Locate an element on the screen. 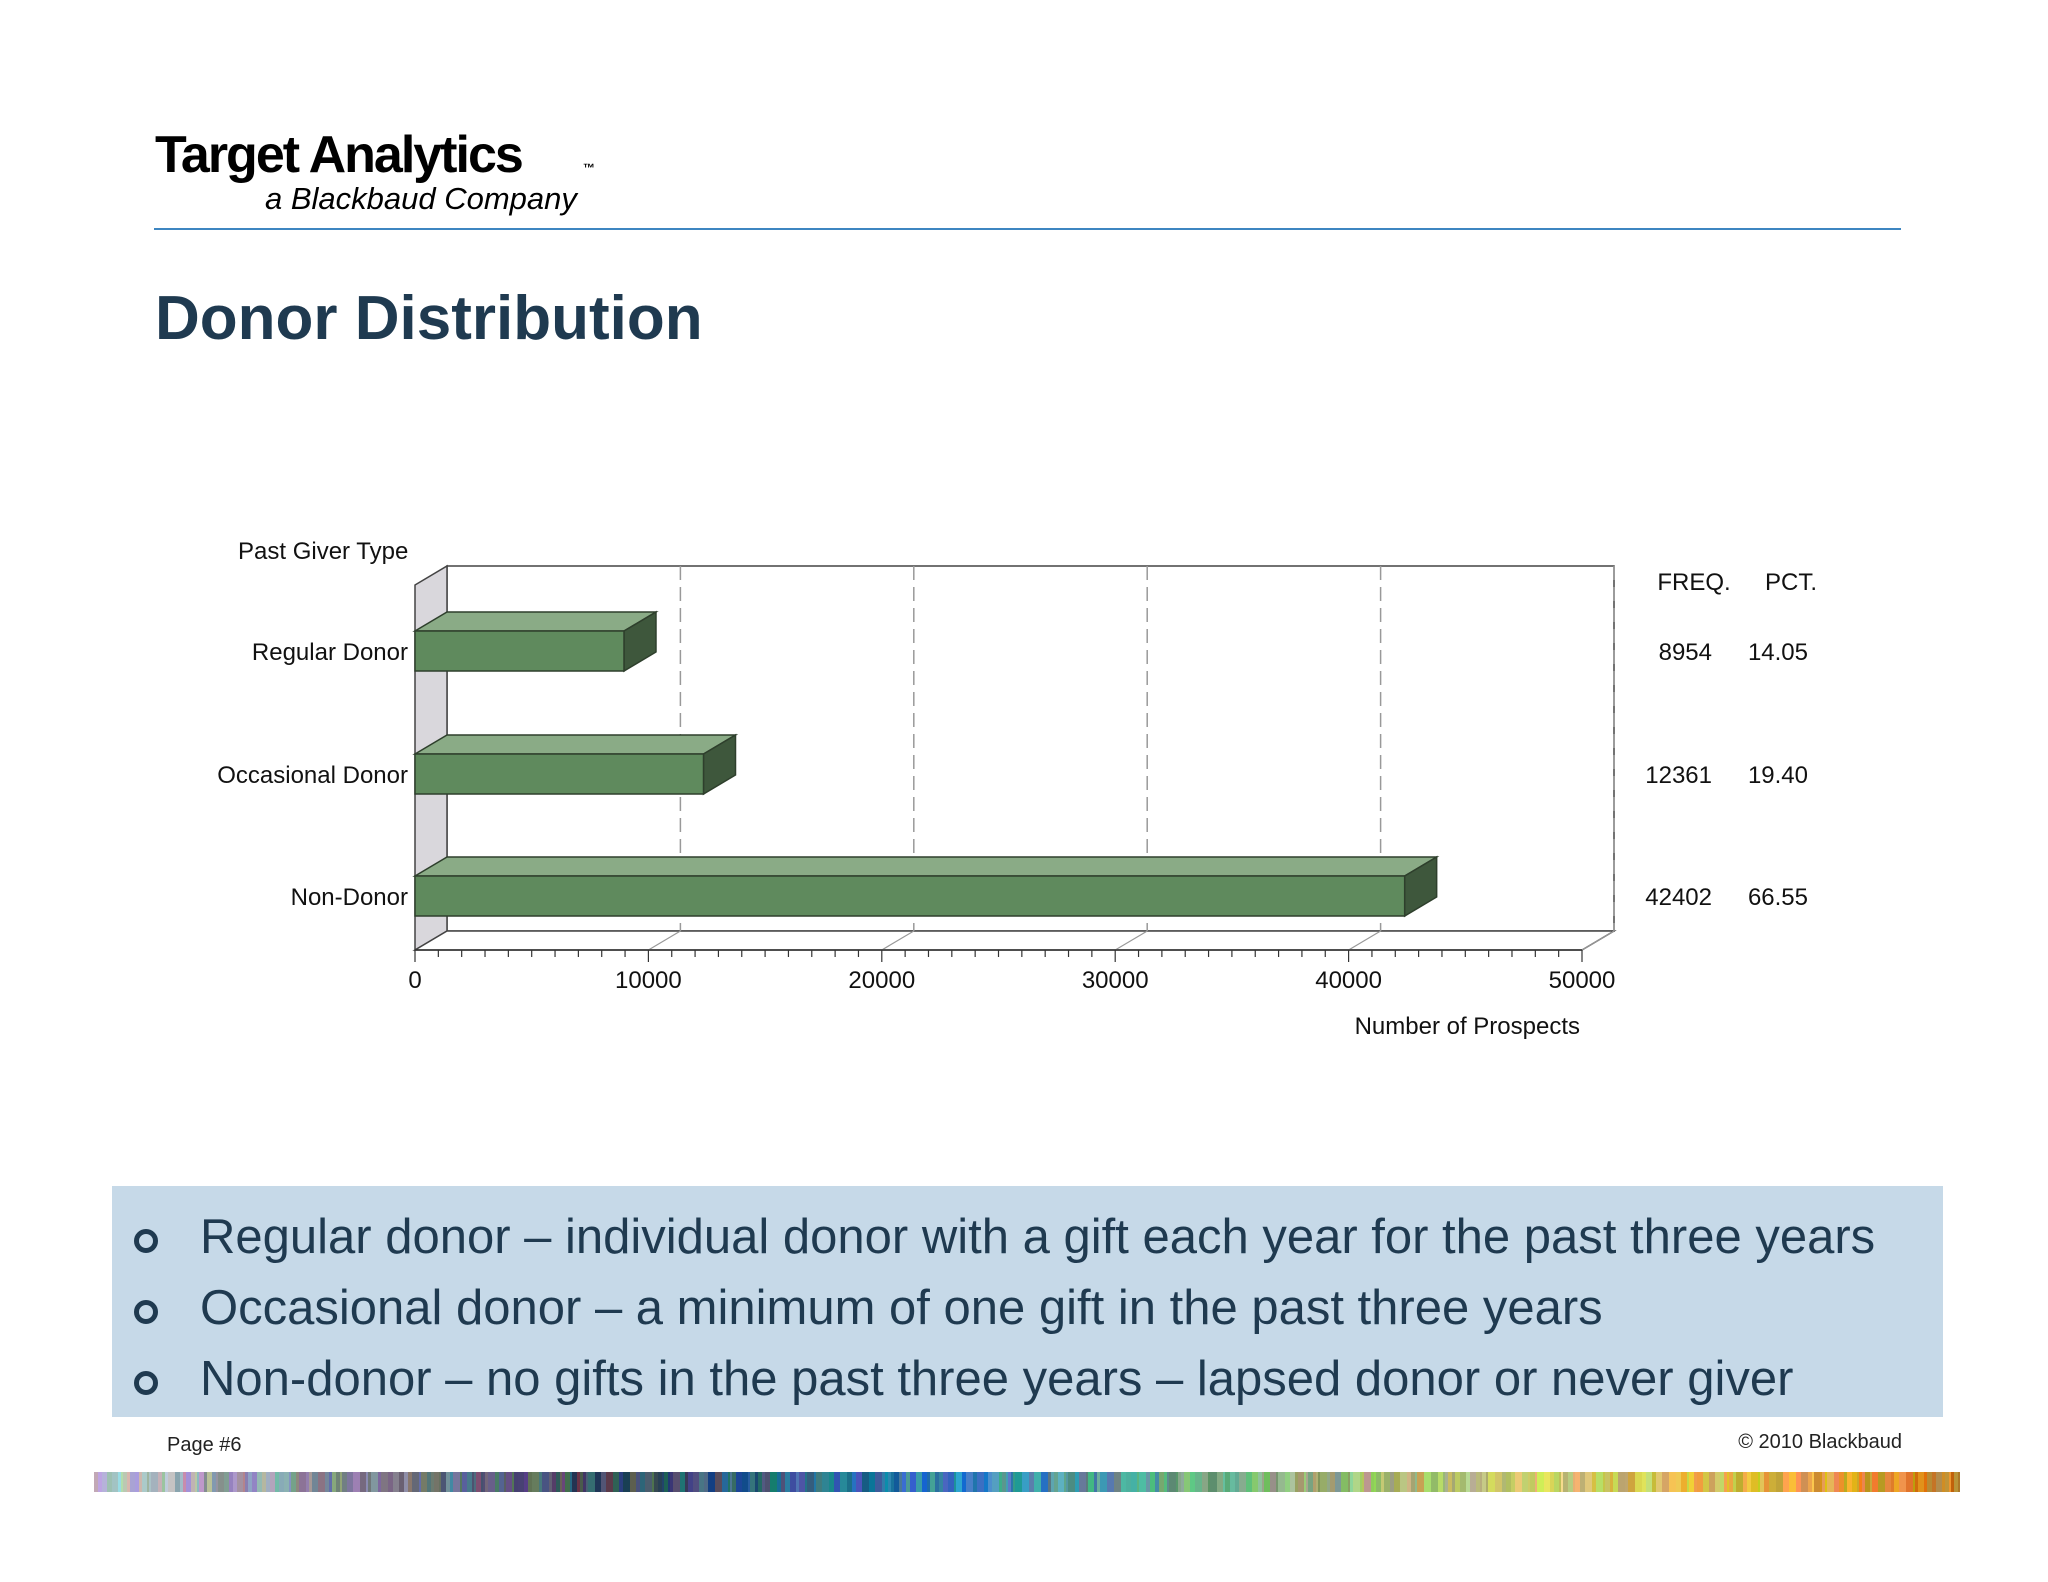 The width and height of the screenshot is (2048, 1582). bar-top is located at coordinates (535, 621).